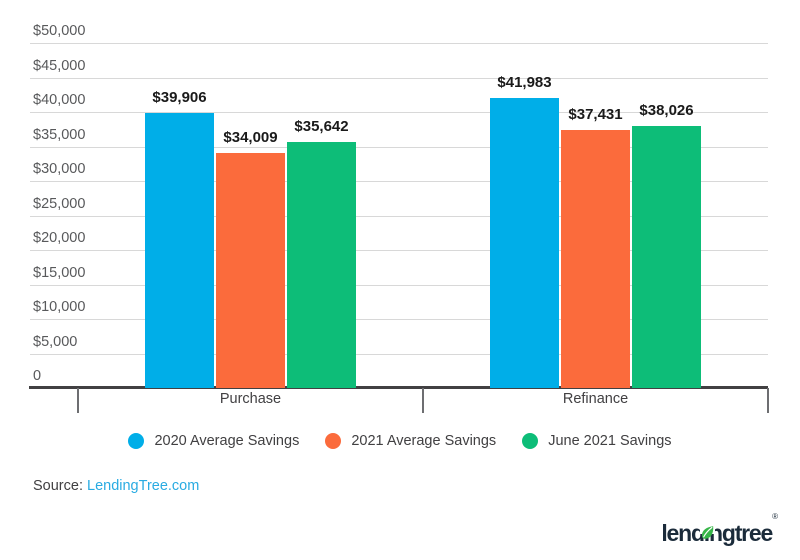 Image resolution: width=800 pixels, height=560 pixels. Describe the element at coordinates (321, 265) in the screenshot. I see `bar-june-2021-savings-purchase` at that location.